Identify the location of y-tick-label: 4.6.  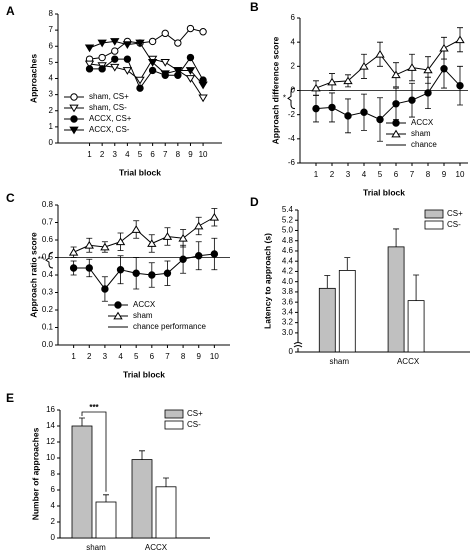
(288, 250).